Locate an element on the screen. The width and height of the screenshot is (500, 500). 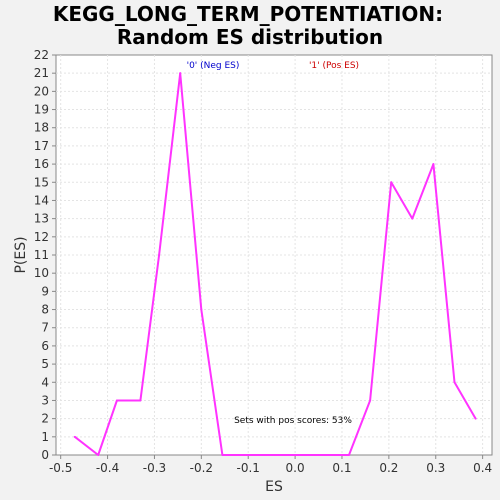
y-tick-label: 17 is located at coordinates (41, 146).